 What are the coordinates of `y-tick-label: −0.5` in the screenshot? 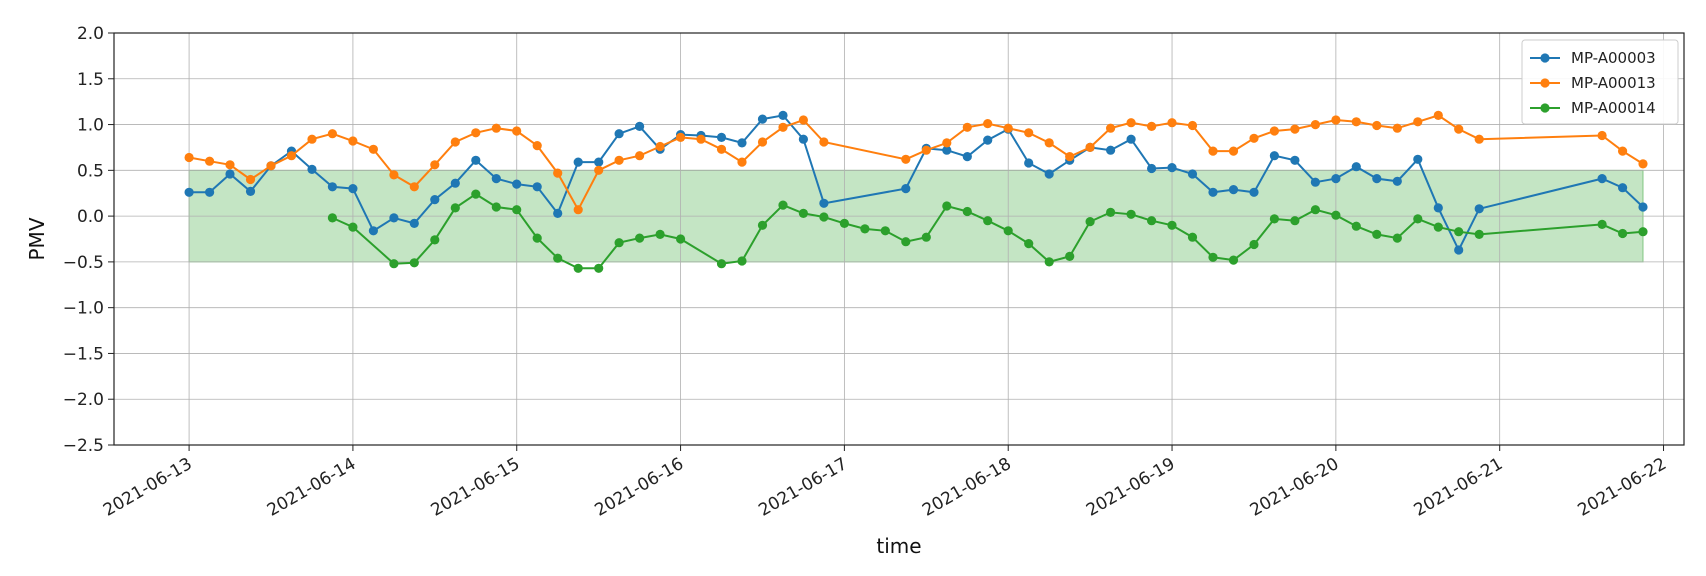 It's located at (83, 263).